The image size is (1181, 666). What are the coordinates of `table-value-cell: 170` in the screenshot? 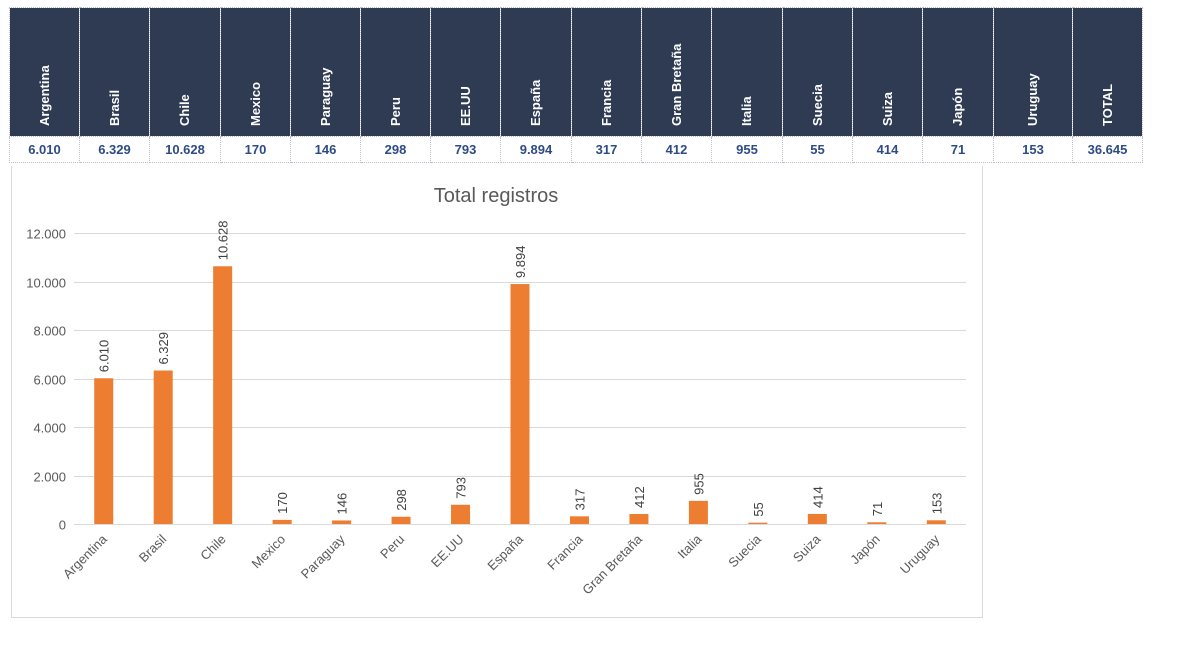 It's located at (255, 149).